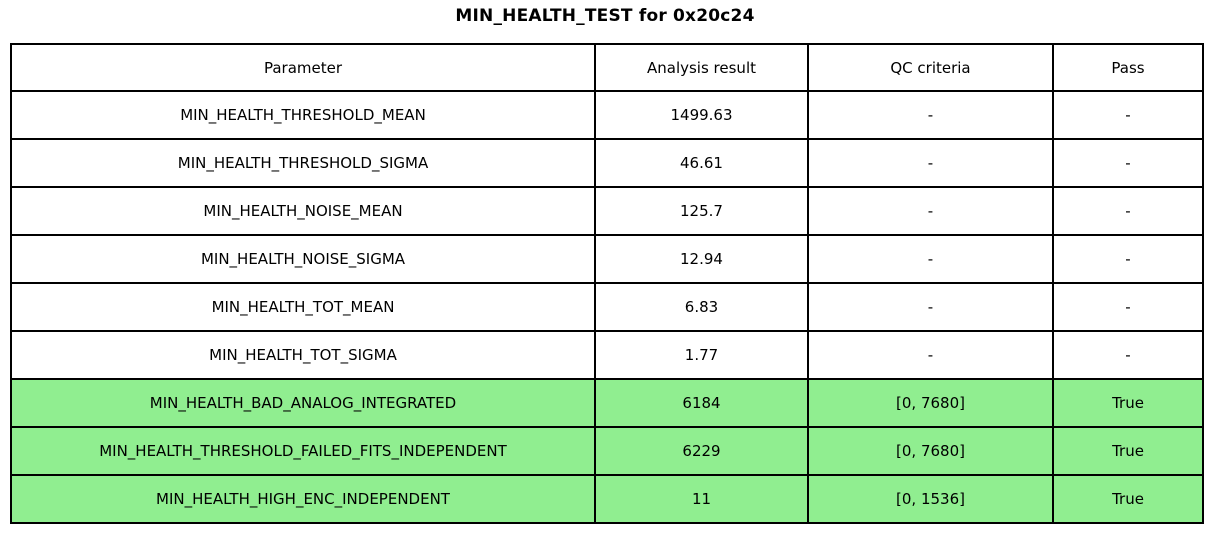  I want to click on qc-criteria-cell: [0, 1536], so click(930, 499).